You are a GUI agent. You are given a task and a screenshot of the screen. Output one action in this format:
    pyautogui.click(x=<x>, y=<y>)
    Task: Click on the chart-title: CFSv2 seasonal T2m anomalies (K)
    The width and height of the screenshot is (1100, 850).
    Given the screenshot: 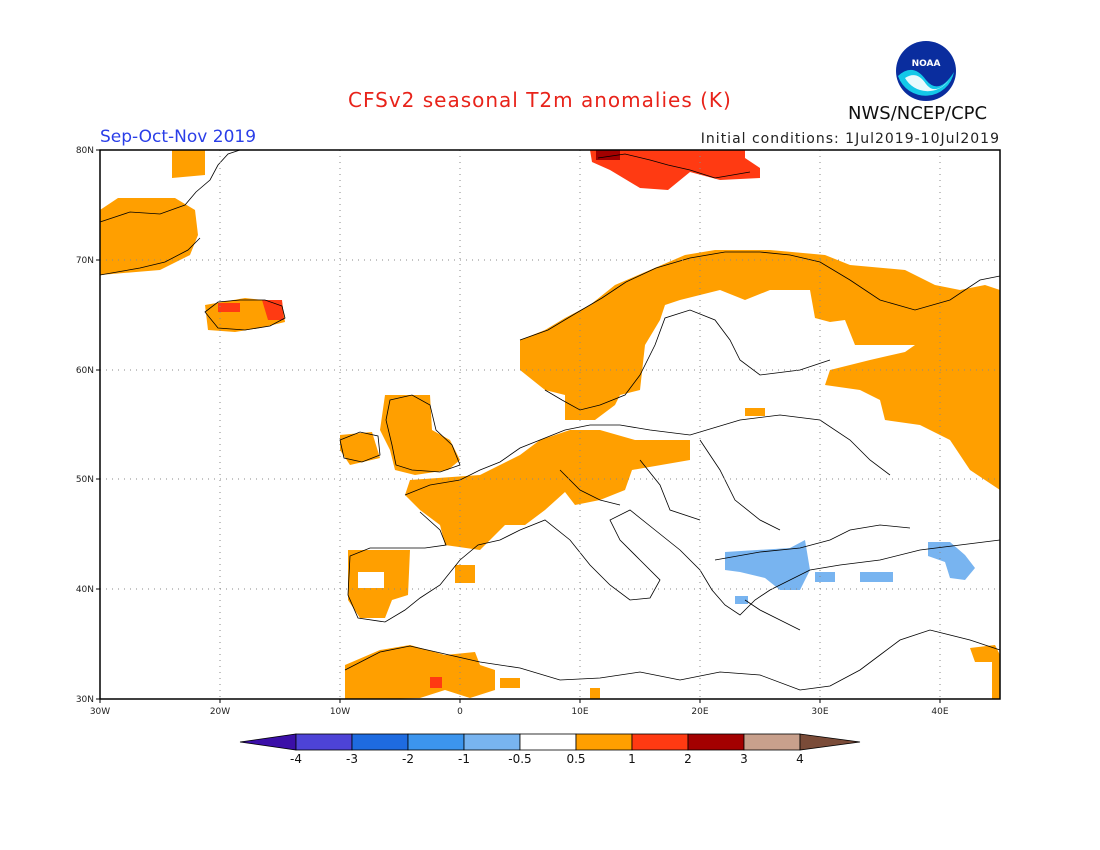 What is the action you would take?
    pyautogui.click(x=540, y=100)
    